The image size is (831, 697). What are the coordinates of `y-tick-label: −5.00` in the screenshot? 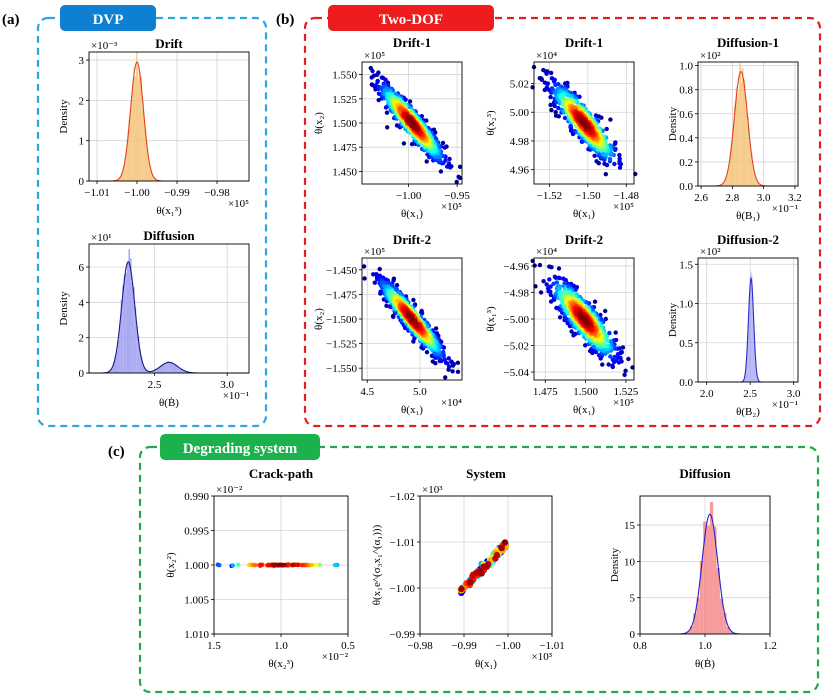 It's located at (517, 320).